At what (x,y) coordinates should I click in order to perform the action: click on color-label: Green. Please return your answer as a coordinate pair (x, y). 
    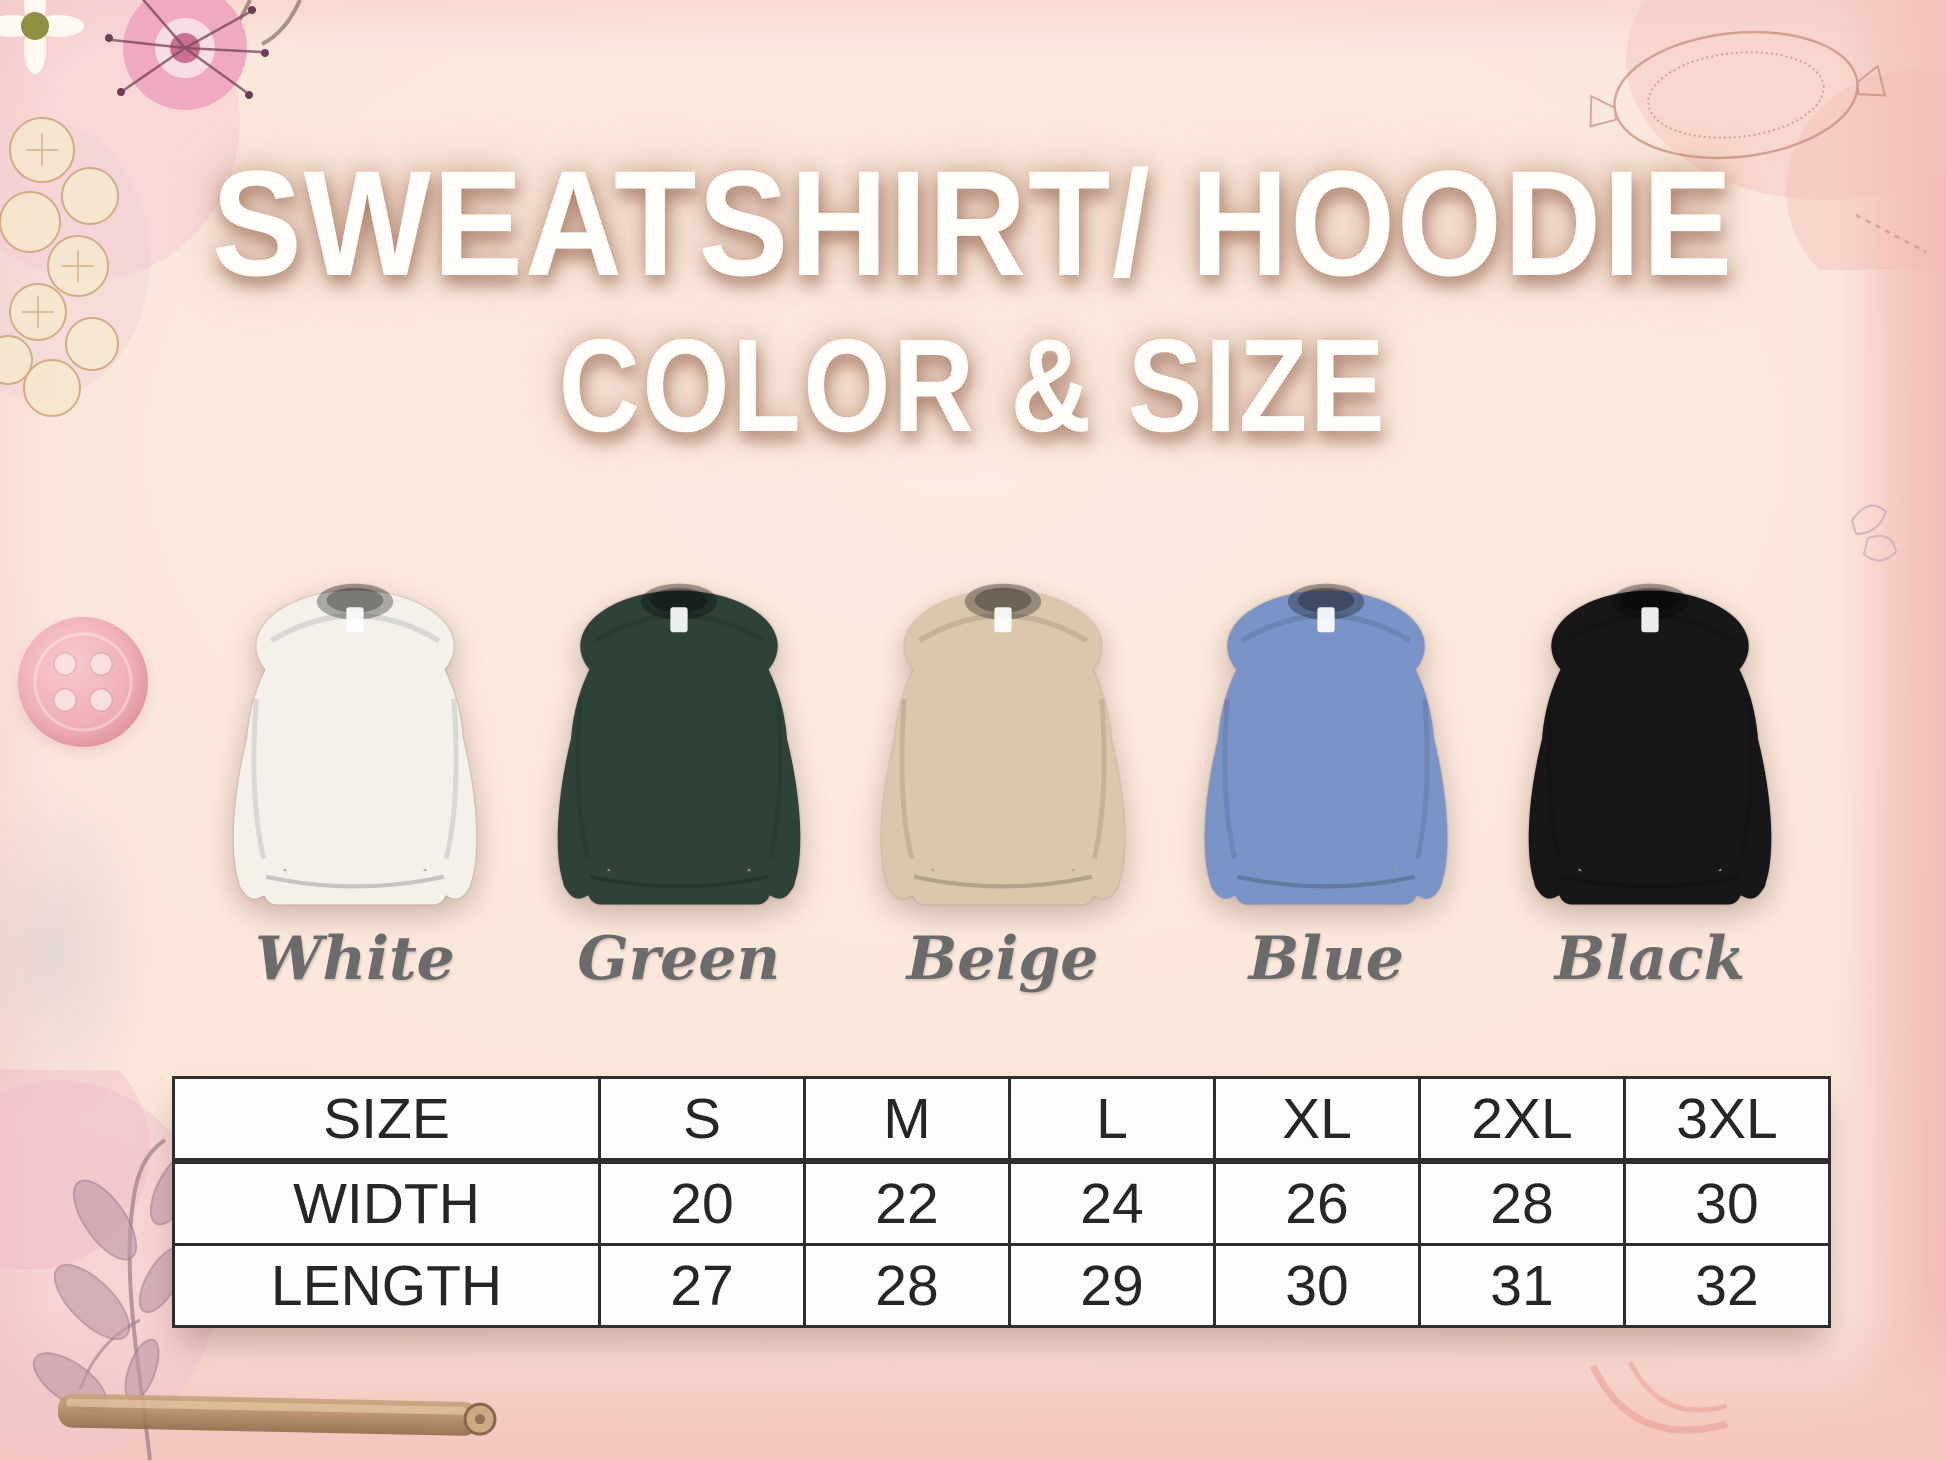
    Looking at the image, I should click on (679, 959).